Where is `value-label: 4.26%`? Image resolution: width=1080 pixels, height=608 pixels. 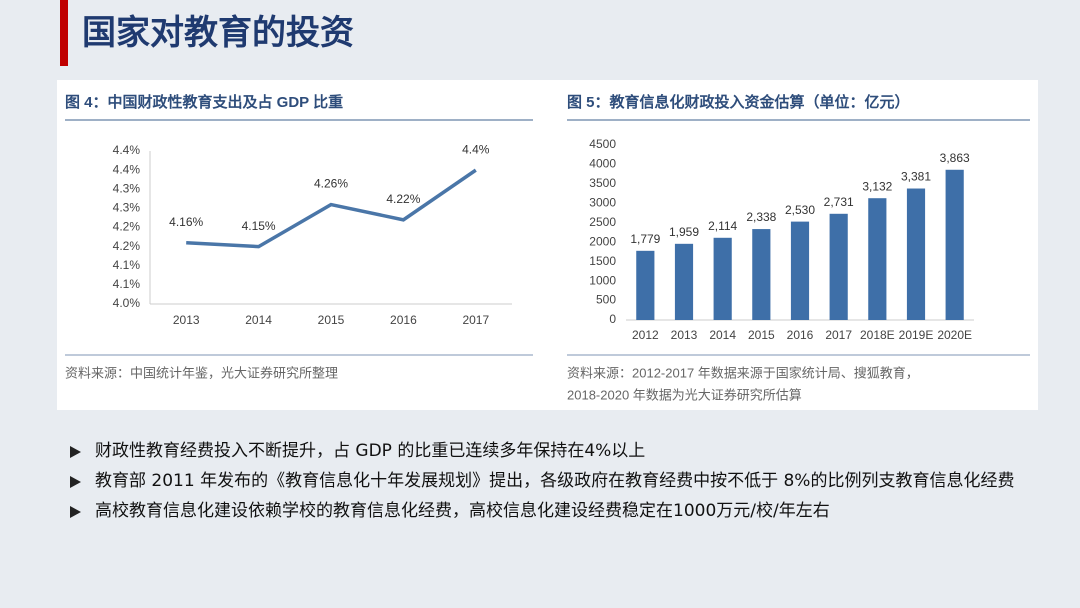
value-label: 4.26% is located at coordinates (331, 184).